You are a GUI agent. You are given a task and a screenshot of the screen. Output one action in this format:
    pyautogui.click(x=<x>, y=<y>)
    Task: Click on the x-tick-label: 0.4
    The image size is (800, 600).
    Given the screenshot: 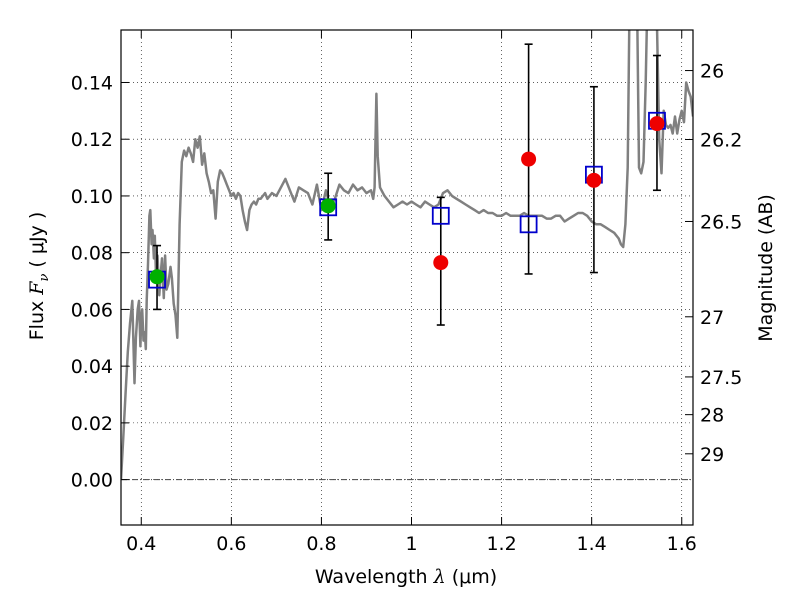 What is the action you would take?
    pyautogui.click(x=141, y=544)
    